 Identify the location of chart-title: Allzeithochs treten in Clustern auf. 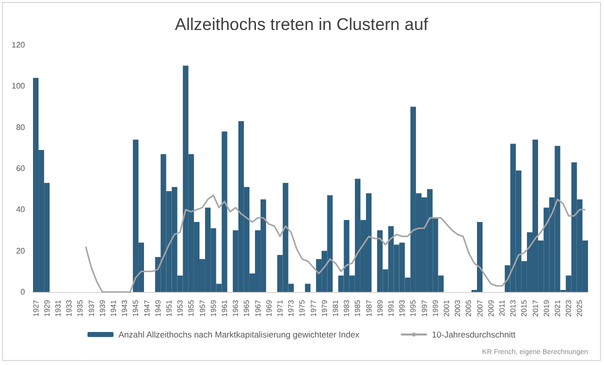
(301, 24).